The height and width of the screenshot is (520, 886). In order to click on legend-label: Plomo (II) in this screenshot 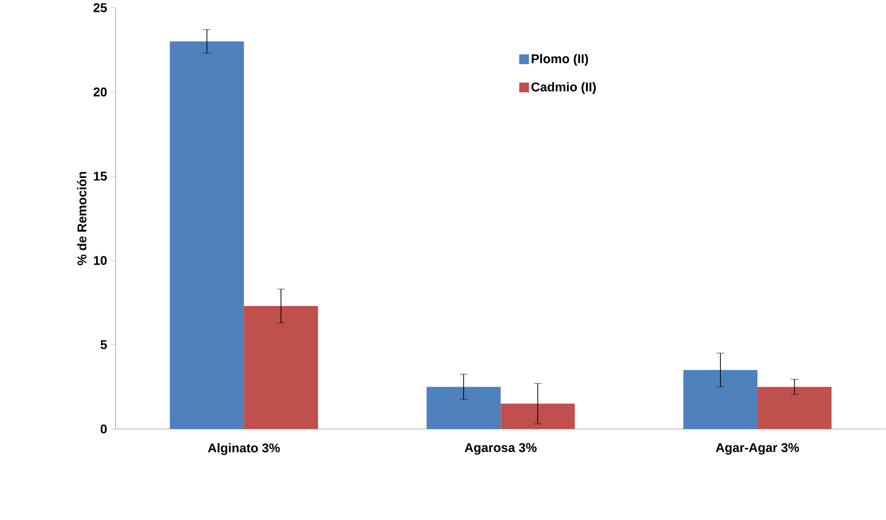, I will do `click(560, 60)`.